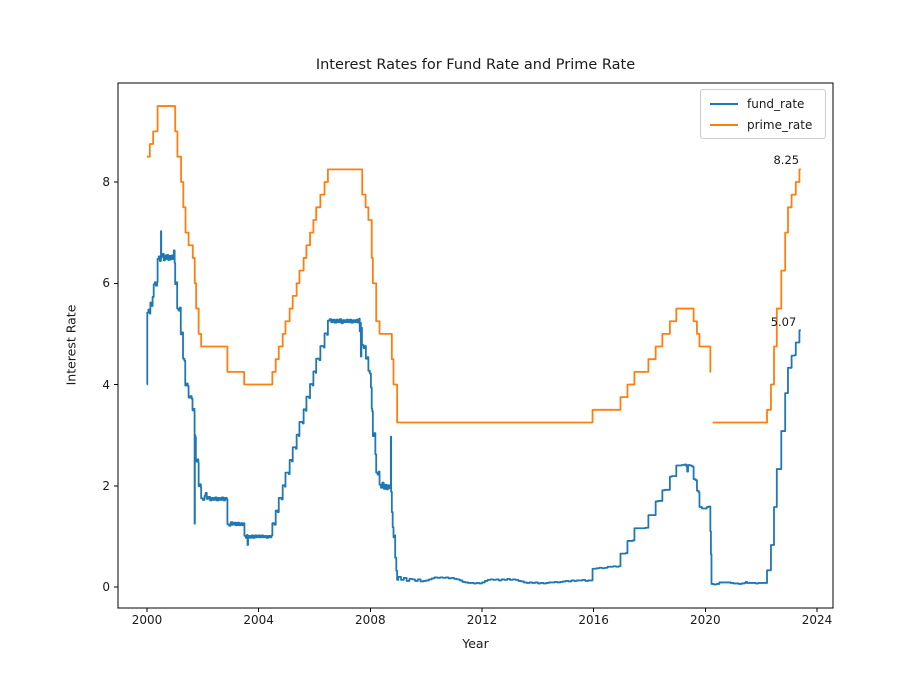  What do you see at coordinates (106, 384) in the screenshot?
I see `y-tick-label: 4` at bounding box center [106, 384].